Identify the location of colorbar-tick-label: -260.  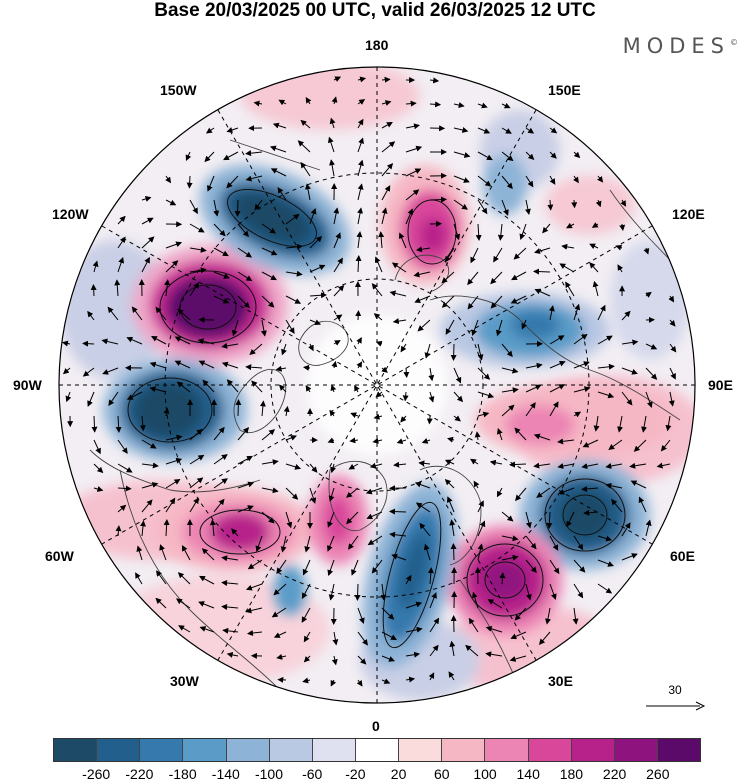
(96, 774).